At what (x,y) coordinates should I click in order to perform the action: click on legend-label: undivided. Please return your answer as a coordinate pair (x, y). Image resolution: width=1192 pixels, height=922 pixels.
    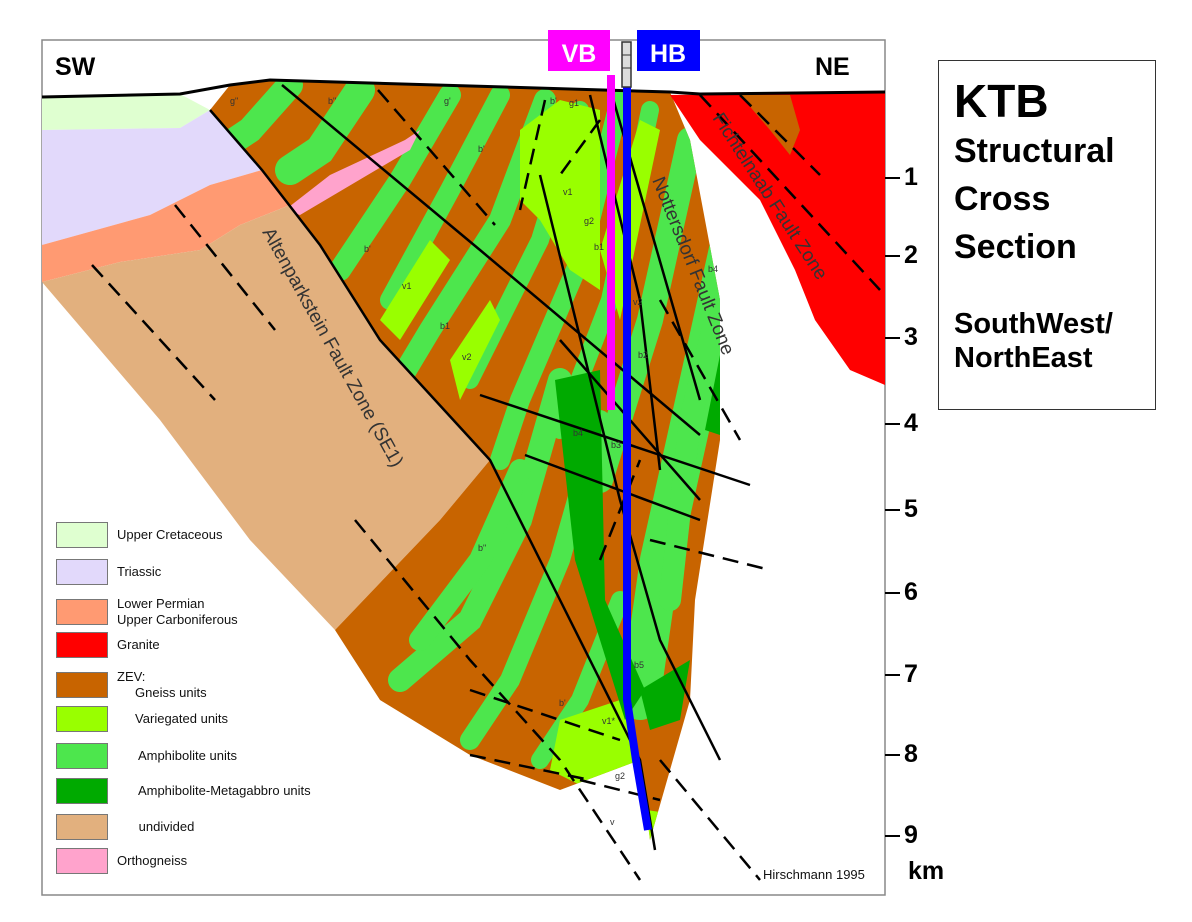
    Looking at the image, I should click on (156, 826).